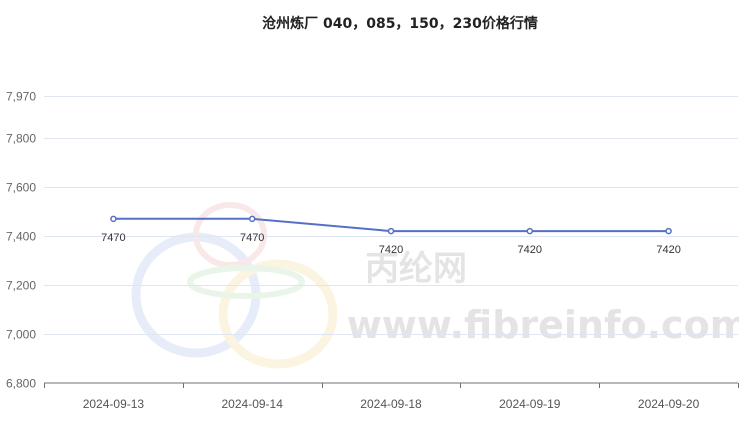 This screenshot has height=423, width=739. I want to click on y-axis: 6,800 7,000 7,200 7,400 7,600 7,800 7,970, so click(21, 240).